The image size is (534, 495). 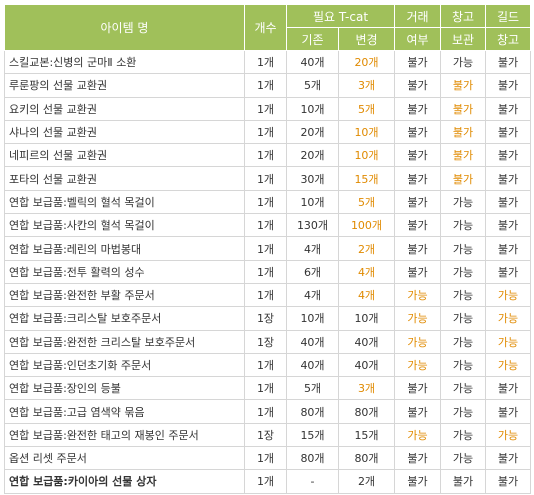 I want to click on cell-item-name: 옵션 리셋 주문서, so click(x=124, y=458).